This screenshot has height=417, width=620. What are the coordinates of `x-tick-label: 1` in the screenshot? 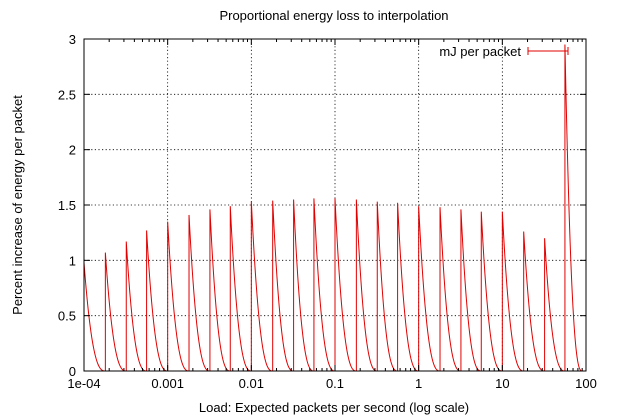 It's located at (418, 383).